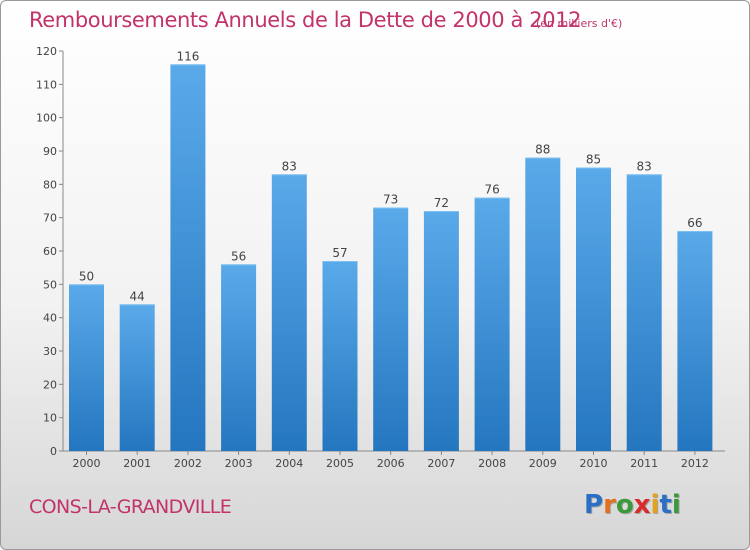 The width and height of the screenshot is (750, 550). Describe the element at coordinates (644, 313) in the screenshot. I see `bar-2011` at that location.